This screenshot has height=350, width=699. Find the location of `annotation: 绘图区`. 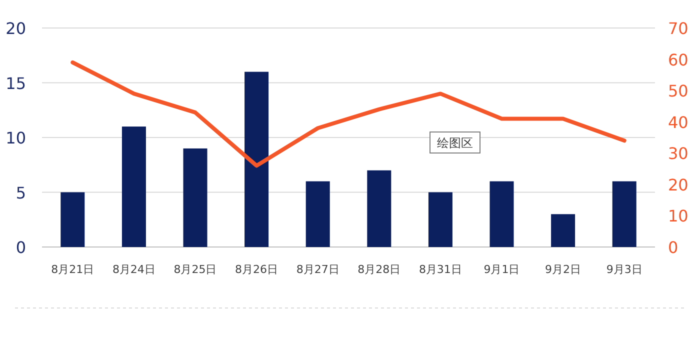

annotation: 绘图区 is located at coordinates (455, 143).